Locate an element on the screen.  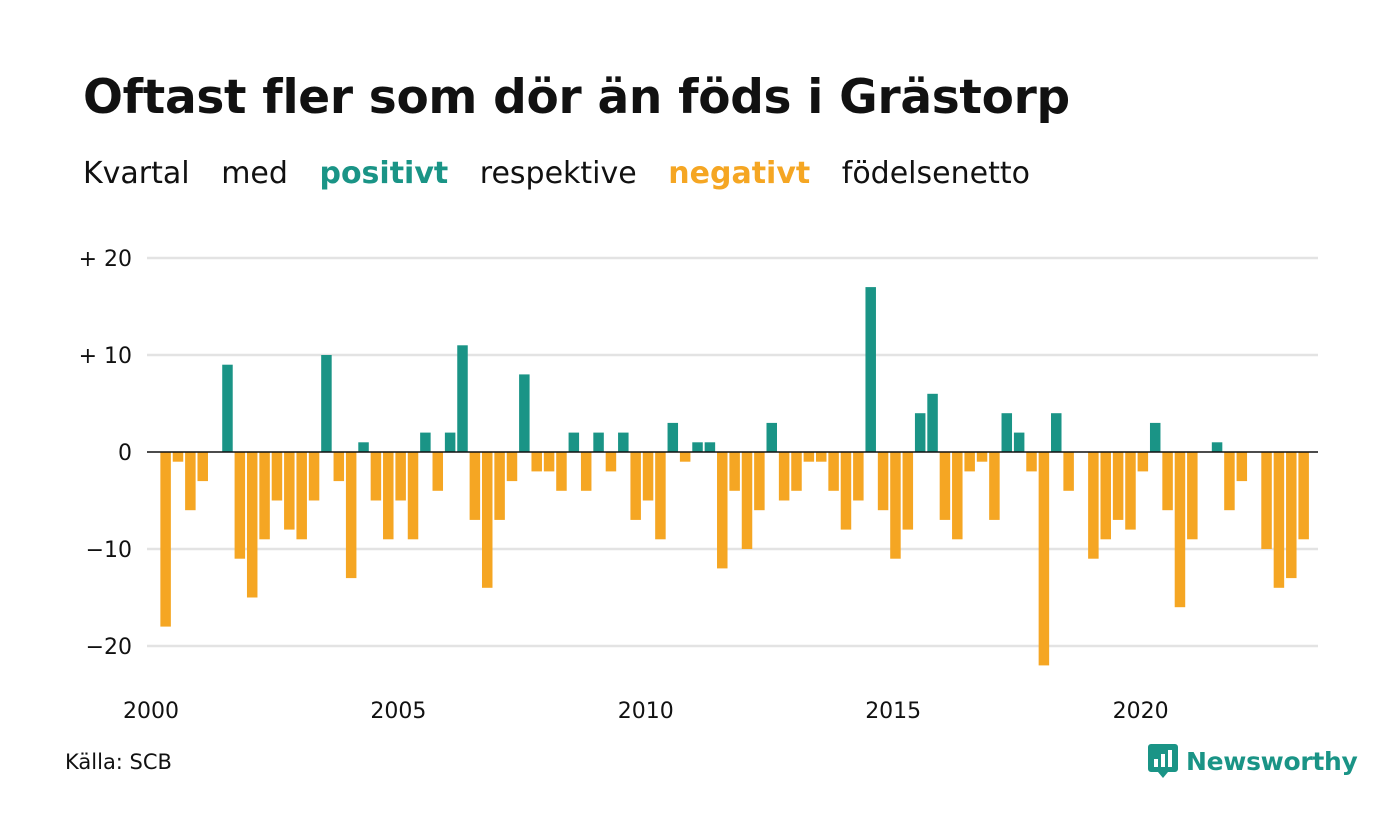
y-tick-label: −10 is located at coordinates (109, 550).